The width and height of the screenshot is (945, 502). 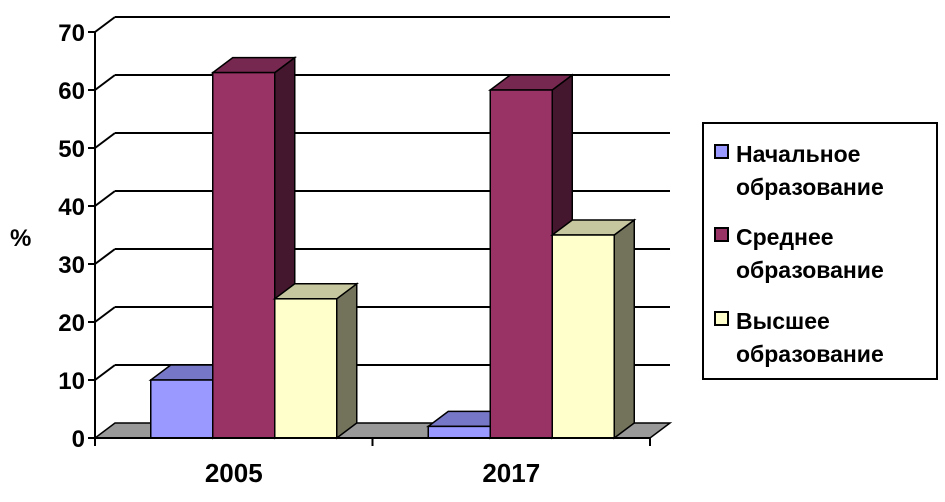 I want to click on legend-label-secondary: Среднее образование, so click(x=810, y=253).